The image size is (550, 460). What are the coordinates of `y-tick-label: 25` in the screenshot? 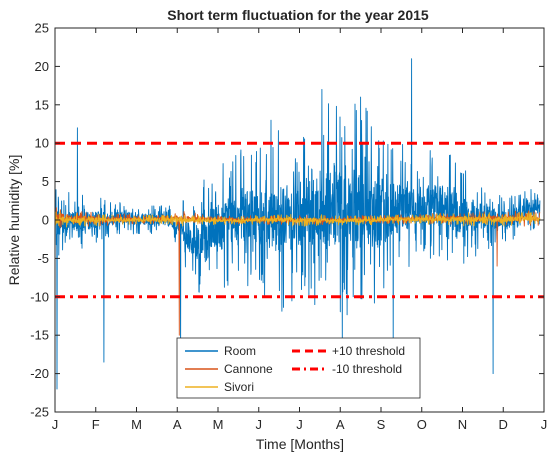 It's located at (42, 28).